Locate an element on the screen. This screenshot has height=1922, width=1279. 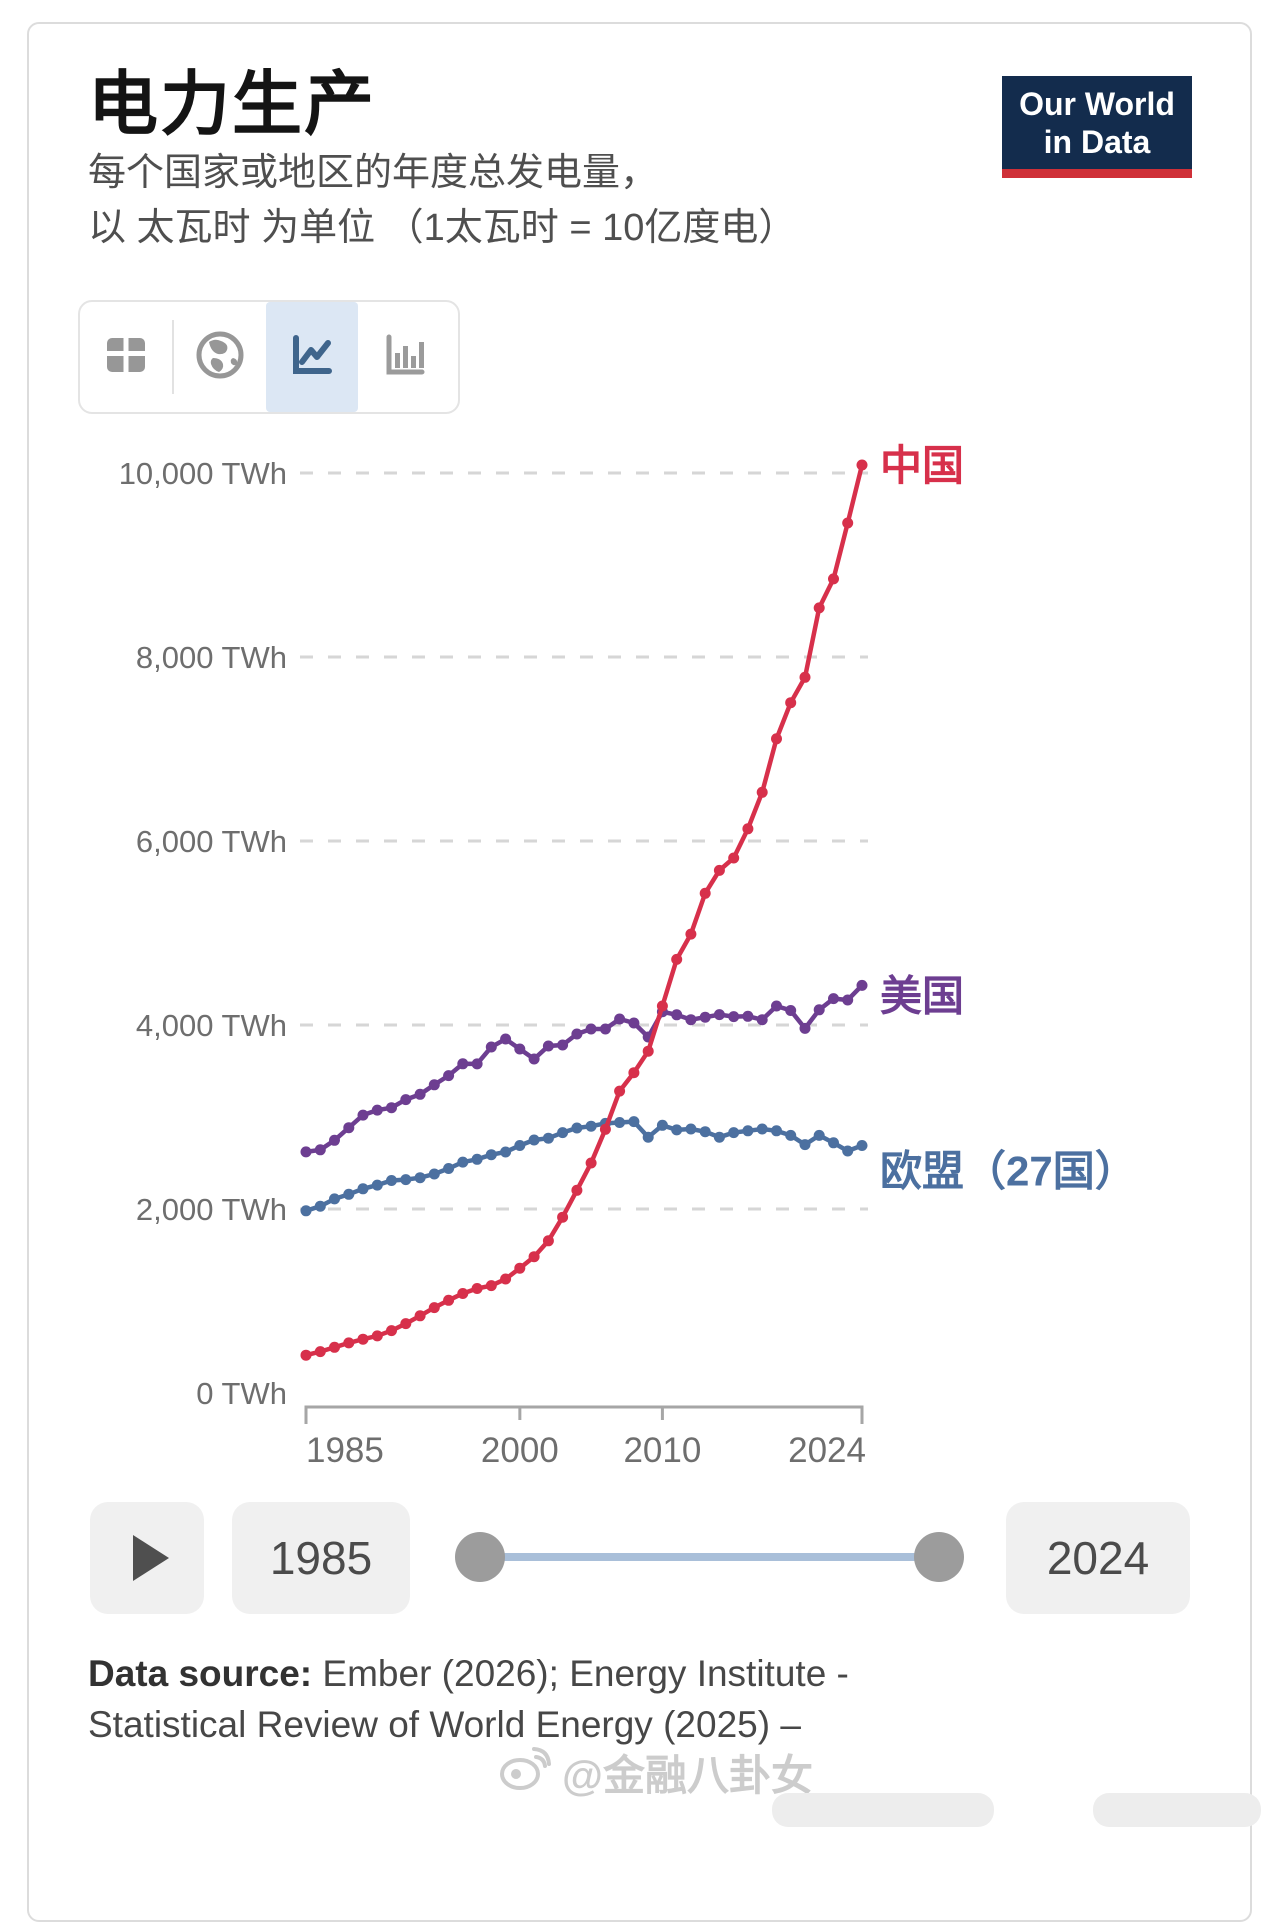
timeline-slider-track is located at coordinates (708, 1557).